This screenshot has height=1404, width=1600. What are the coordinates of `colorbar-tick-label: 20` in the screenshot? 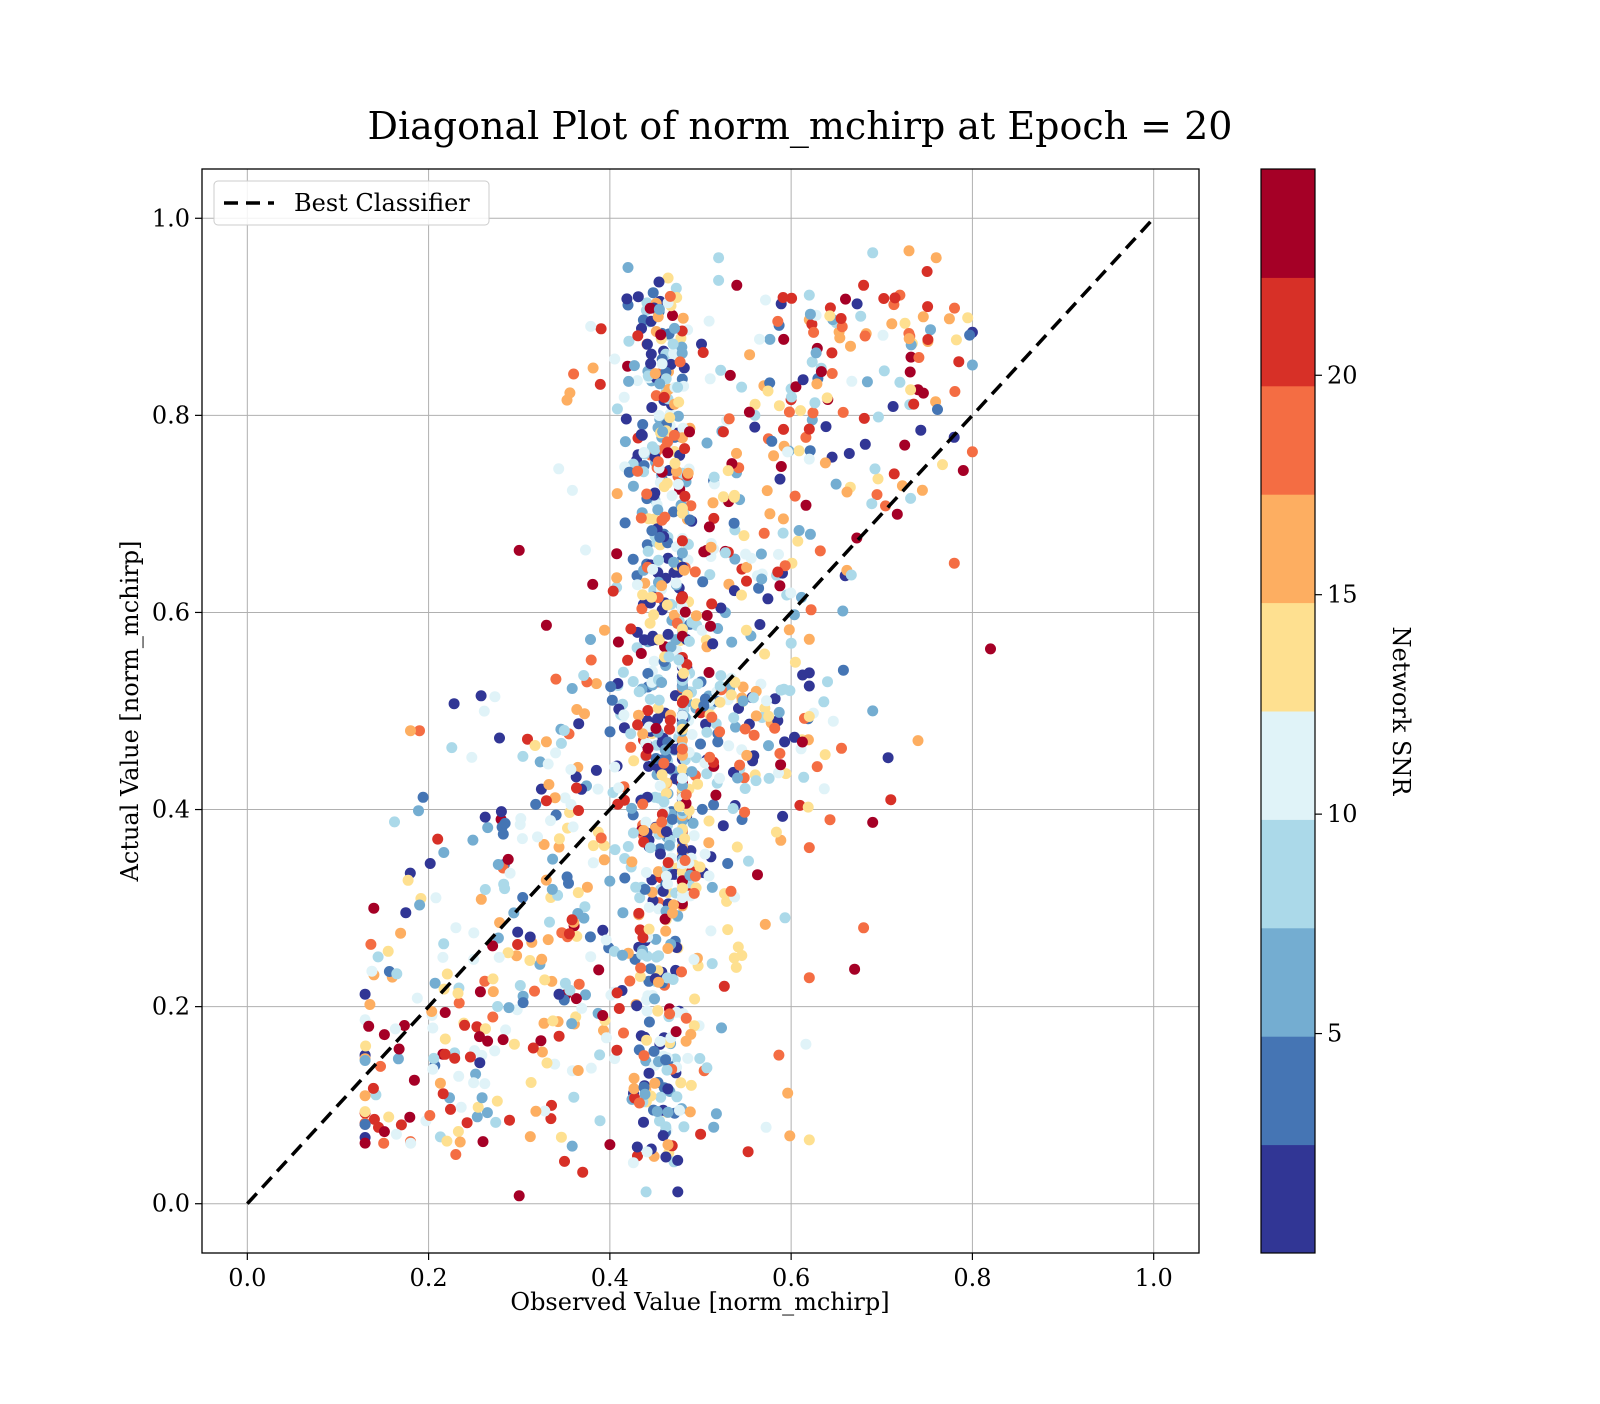 It's located at (1342, 375).